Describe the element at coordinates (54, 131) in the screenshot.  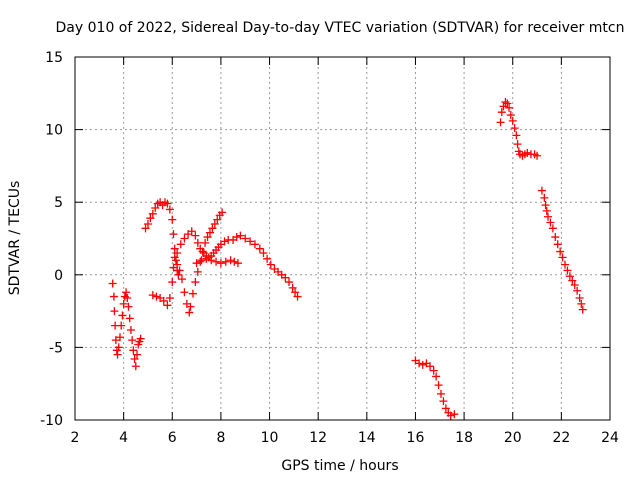
I see `y-tick-label: 10` at that location.